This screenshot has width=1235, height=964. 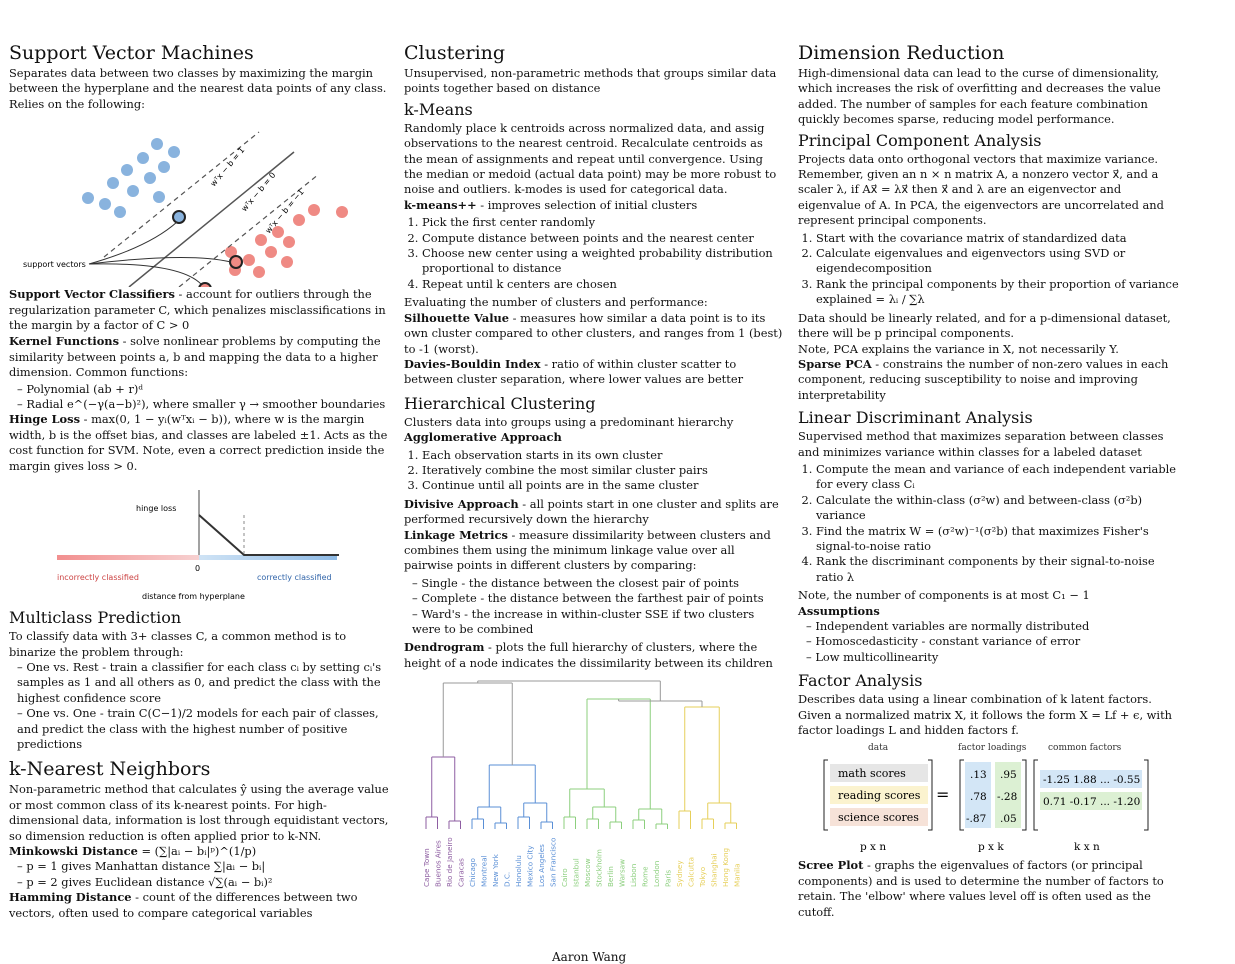 What do you see at coordinates (992, 748) in the screenshot?
I see `fa-header-loadings: factor loadings` at bounding box center [992, 748].